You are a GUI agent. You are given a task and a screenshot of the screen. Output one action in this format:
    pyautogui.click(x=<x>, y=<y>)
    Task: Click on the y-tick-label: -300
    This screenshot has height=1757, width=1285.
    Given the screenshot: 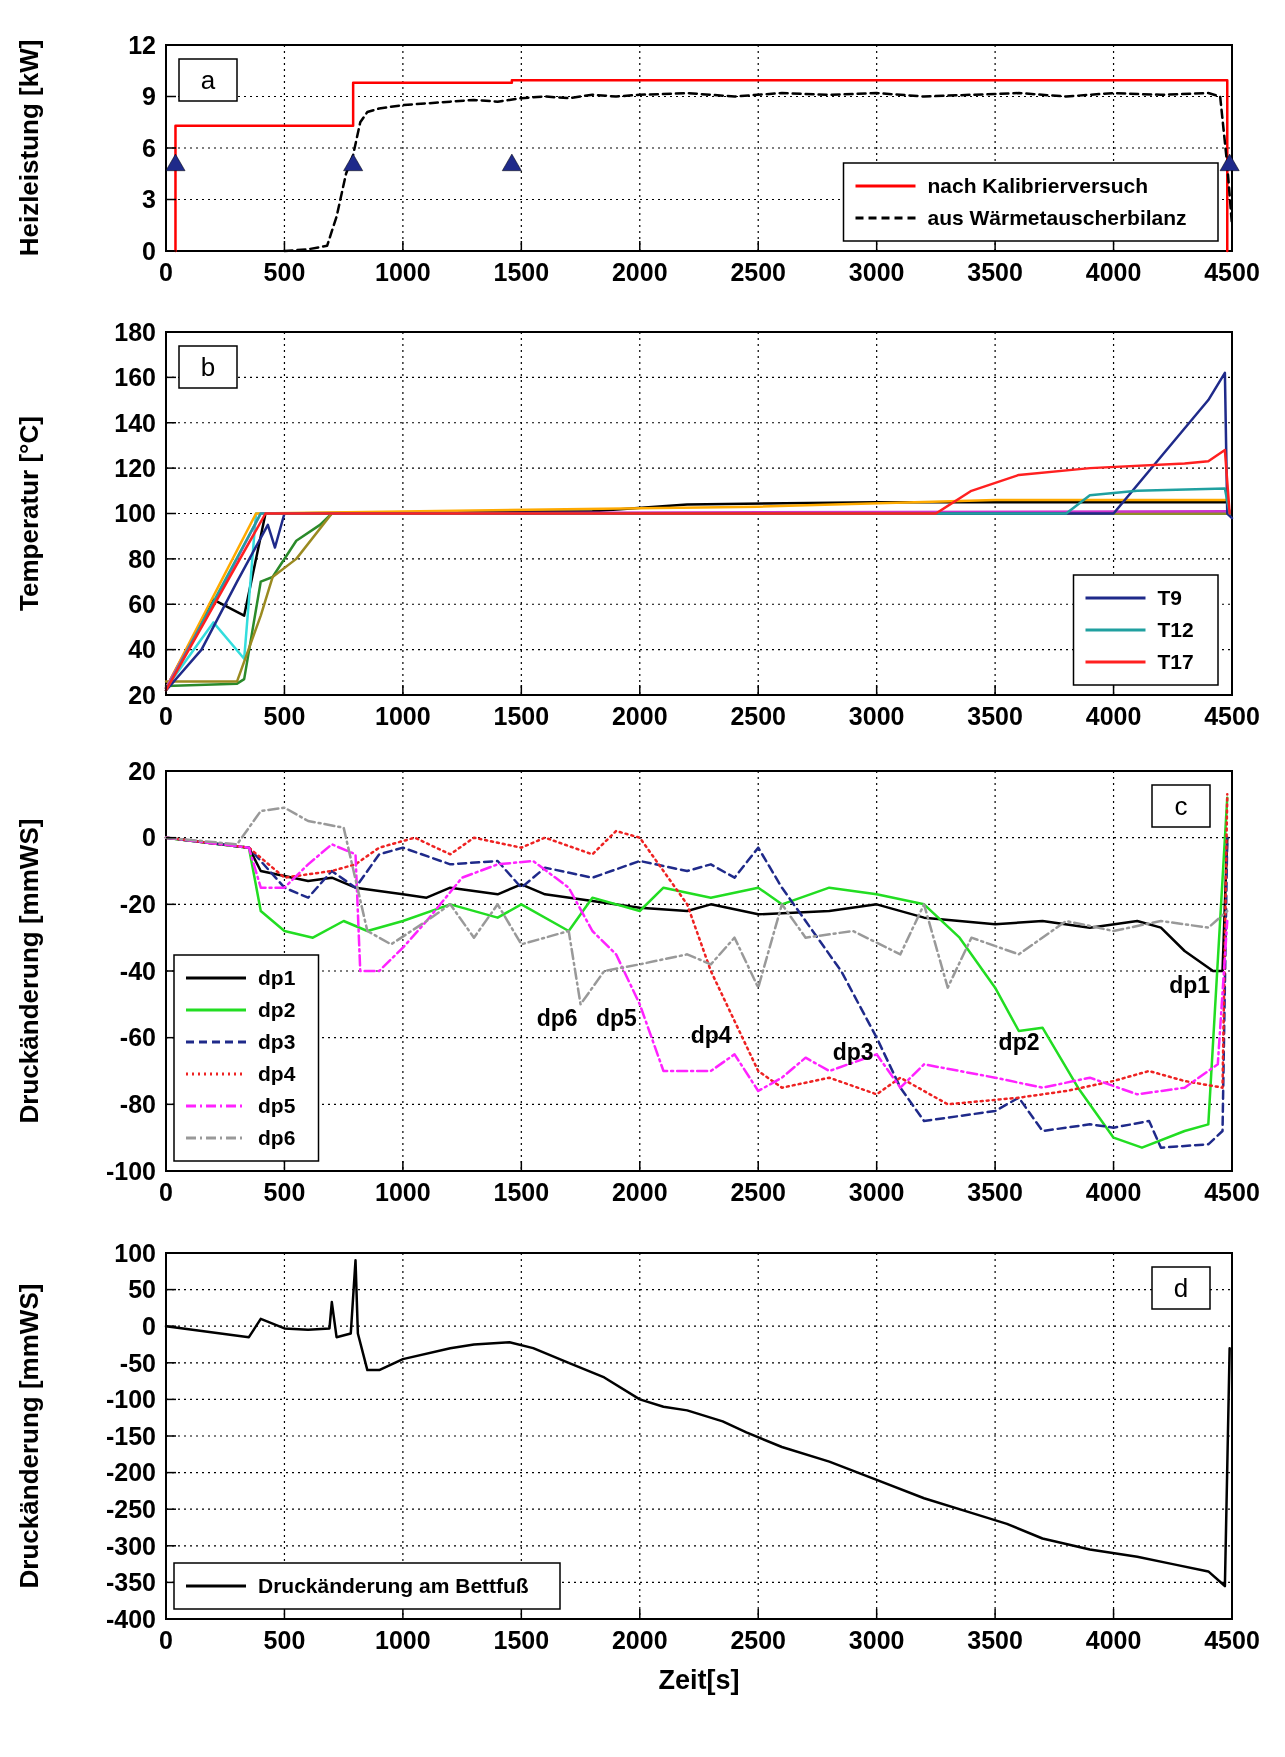 What is the action you would take?
    pyautogui.click(x=130, y=1545)
    